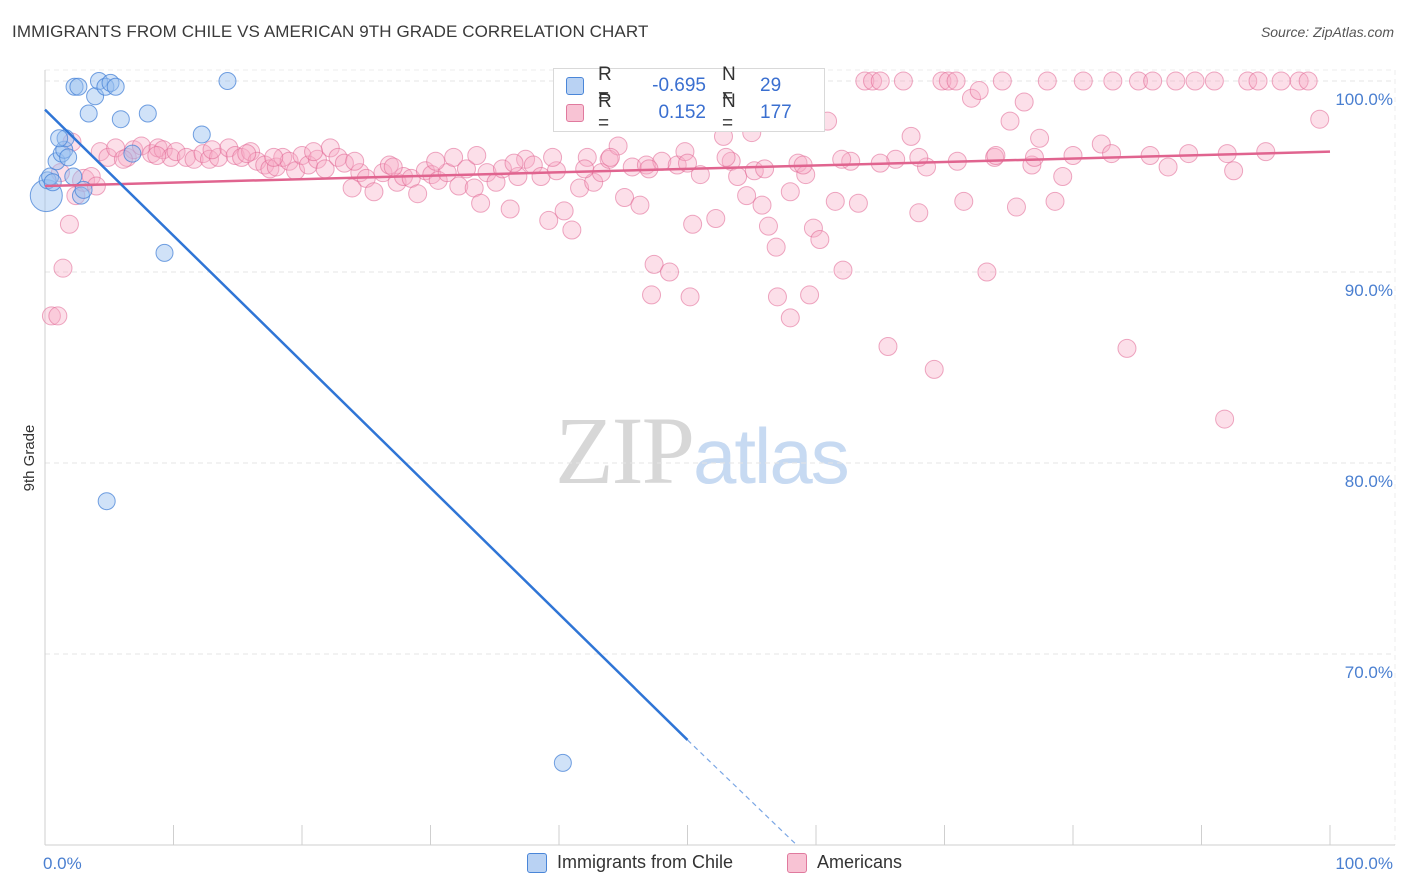  I want to click on legend-n-value: 177, so click(776, 112).